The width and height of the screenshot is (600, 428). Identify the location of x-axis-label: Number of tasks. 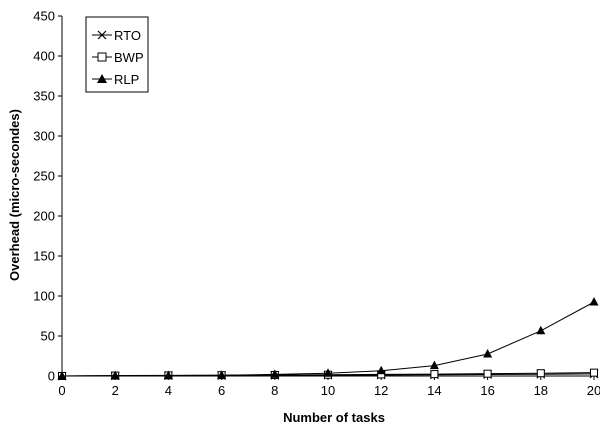
(334, 417).